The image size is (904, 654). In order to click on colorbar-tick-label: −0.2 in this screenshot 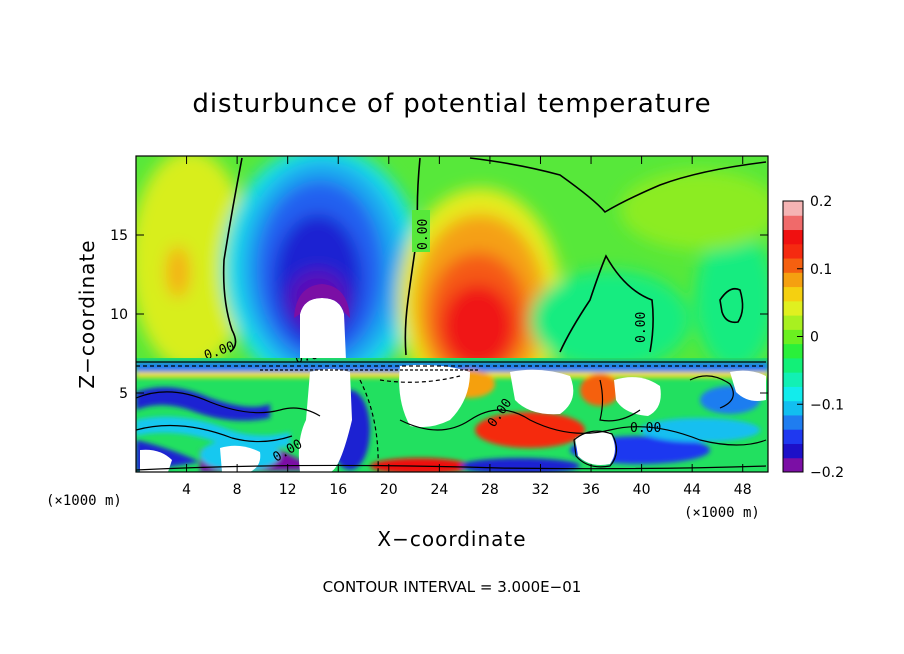, I will do `click(827, 473)`.